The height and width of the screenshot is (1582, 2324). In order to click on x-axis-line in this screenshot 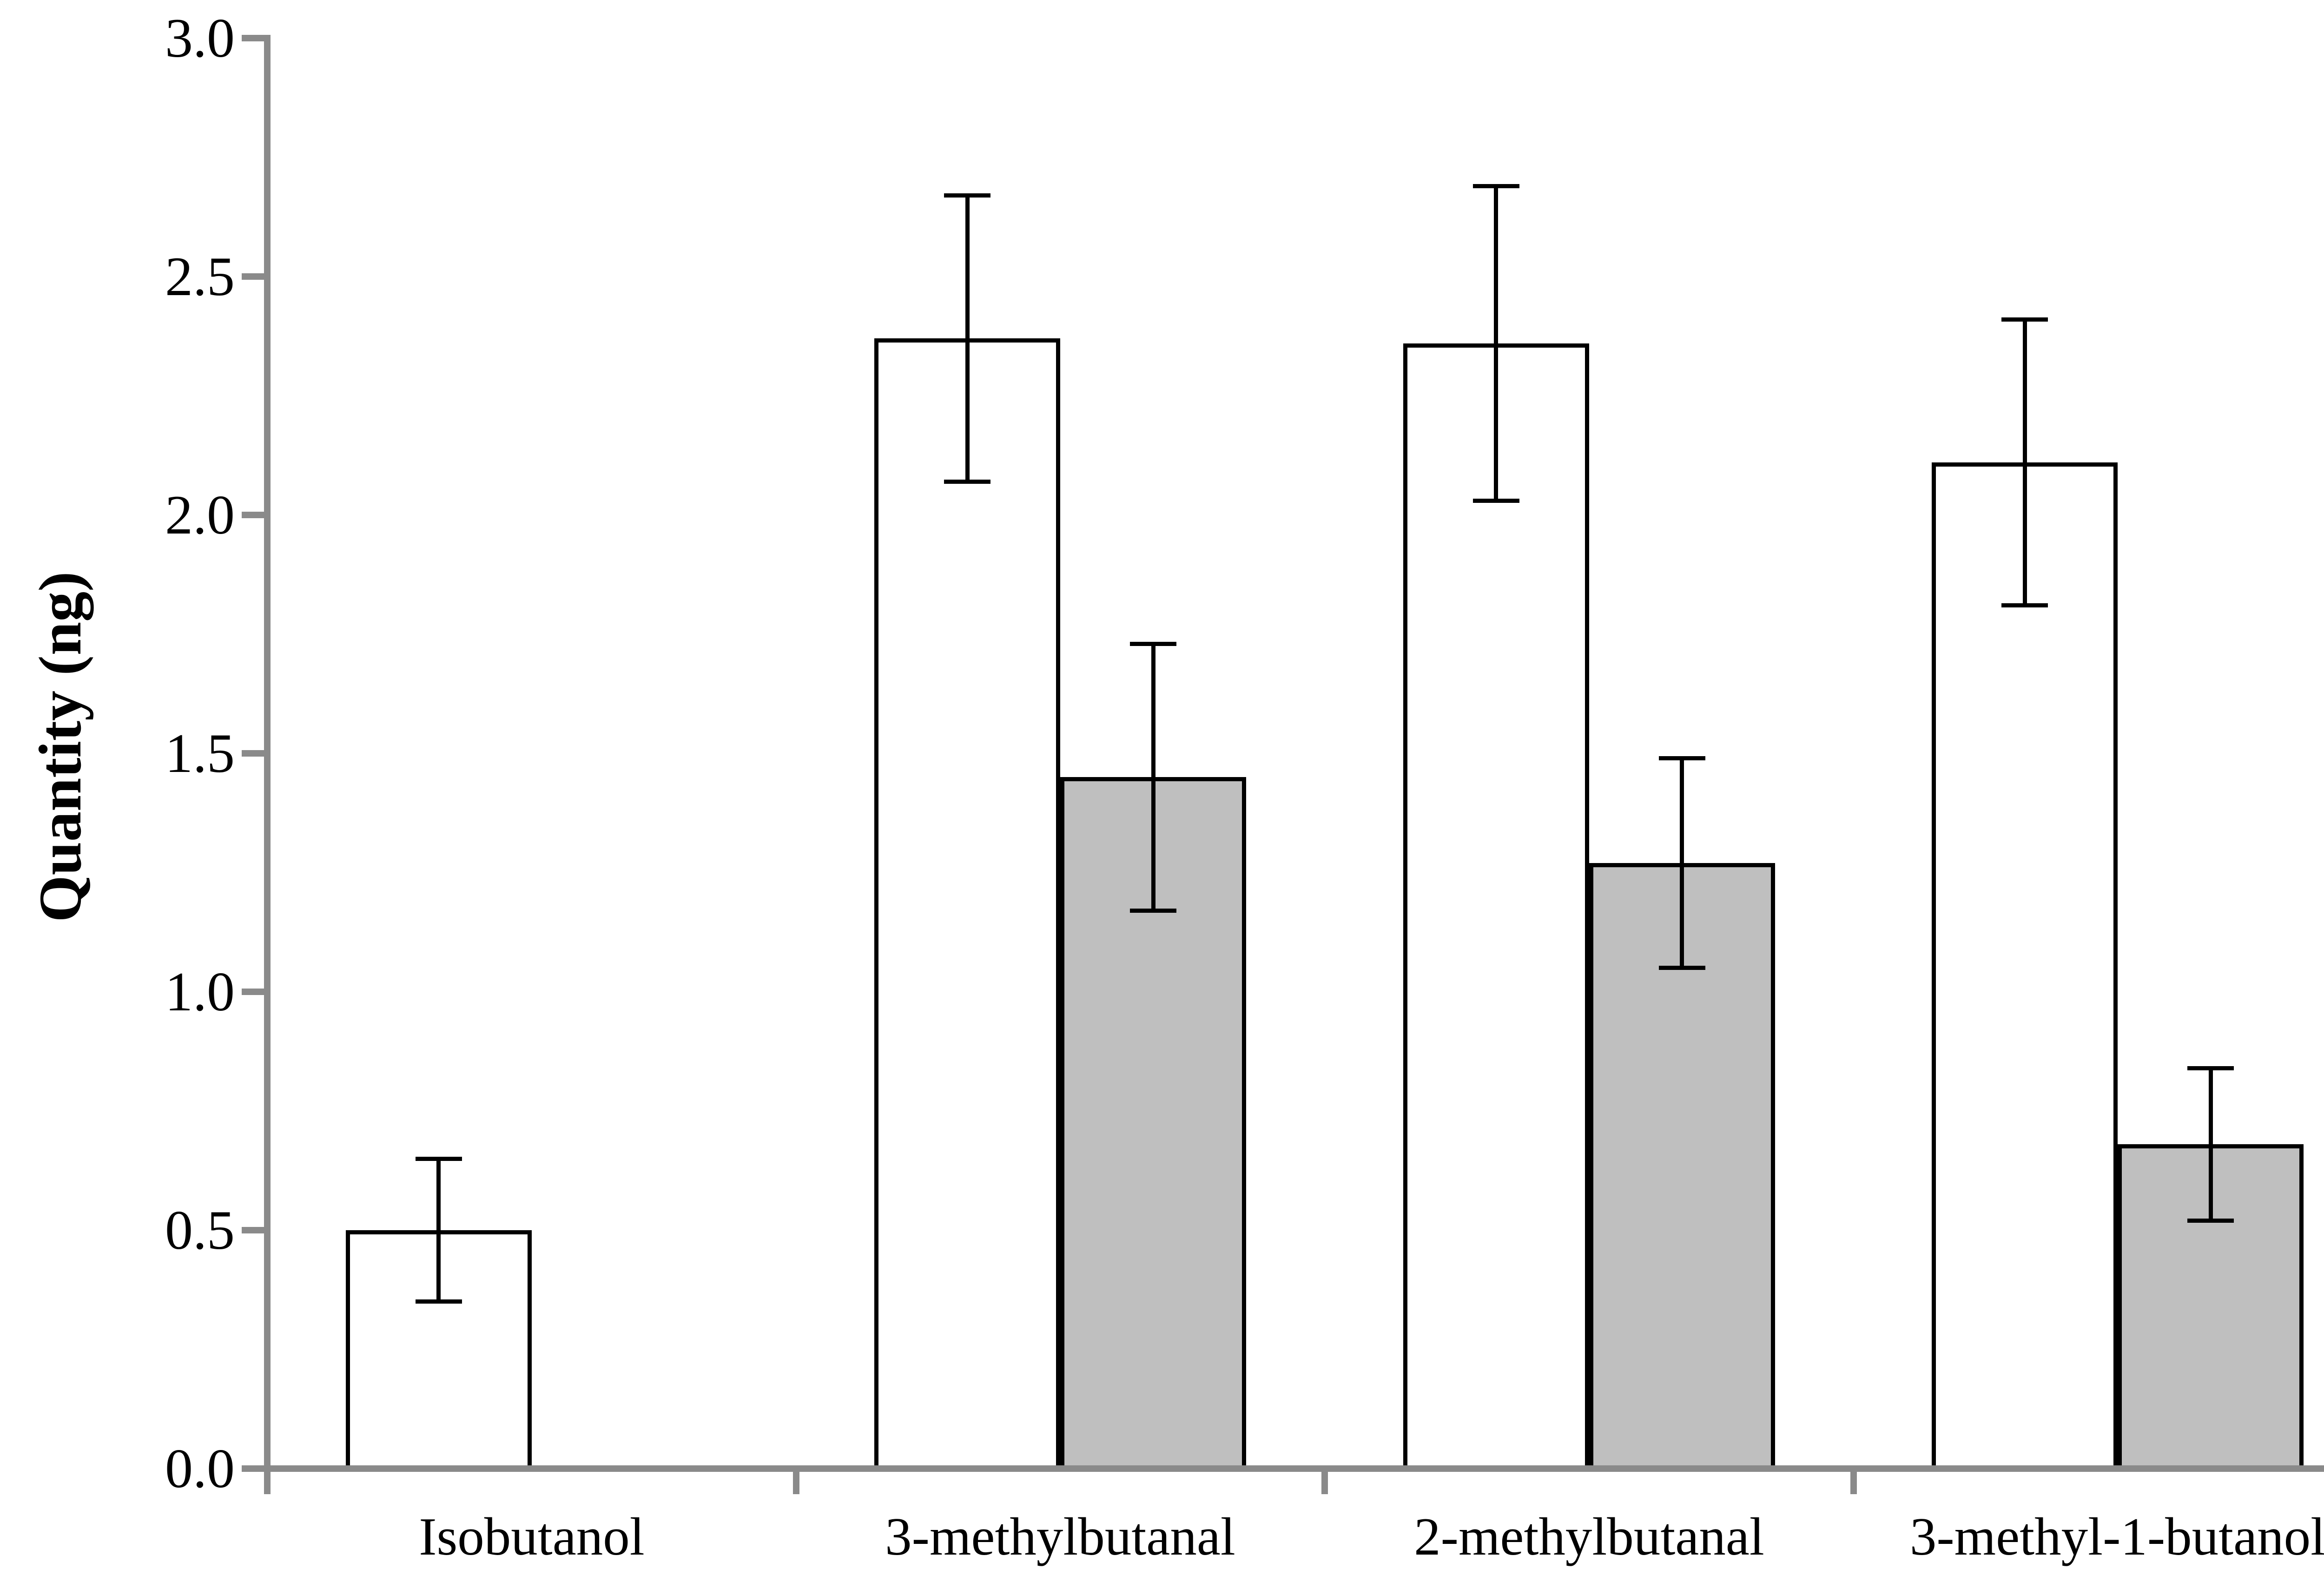, I will do `click(1294, 1468)`.